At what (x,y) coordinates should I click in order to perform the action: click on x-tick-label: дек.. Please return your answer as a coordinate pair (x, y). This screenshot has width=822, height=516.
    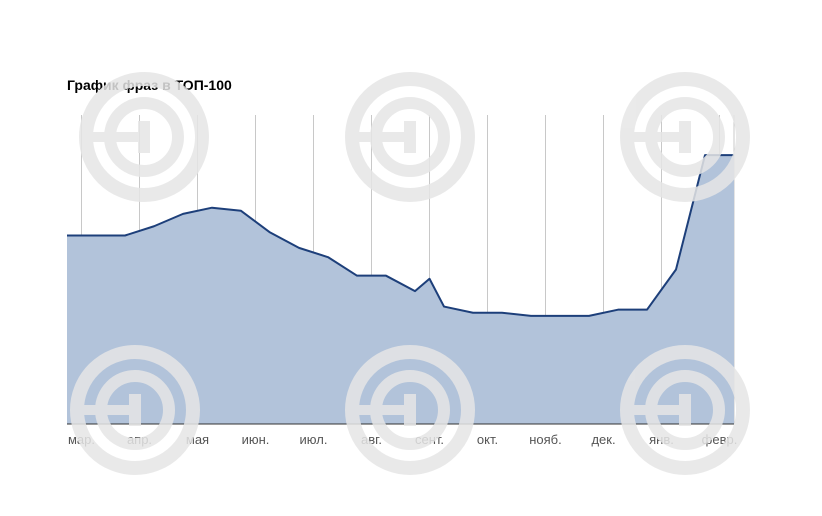
    Looking at the image, I should click on (603, 439).